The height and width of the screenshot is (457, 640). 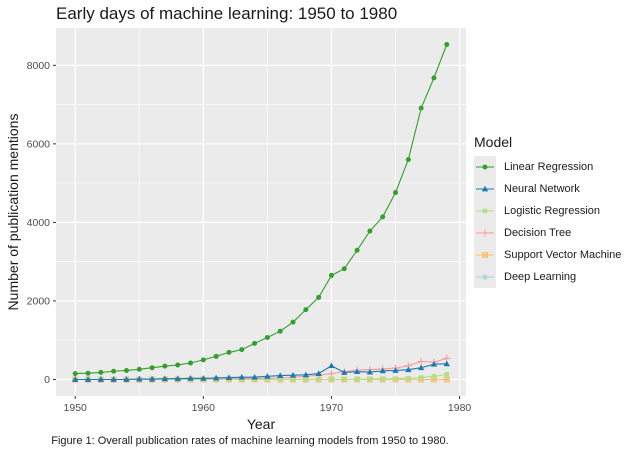 What do you see at coordinates (39, 144) in the screenshot?
I see `y-tick-label: 6000` at bounding box center [39, 144].